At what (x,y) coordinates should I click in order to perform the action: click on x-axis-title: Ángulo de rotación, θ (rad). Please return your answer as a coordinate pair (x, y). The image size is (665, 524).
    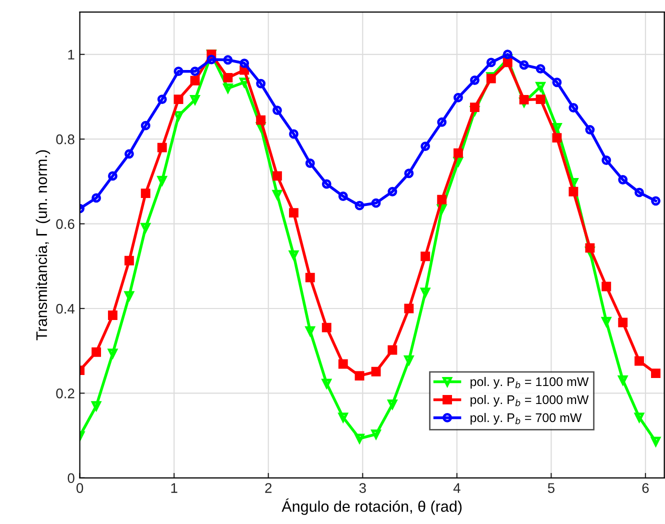
    Looking at the image, I should click on (372, 506).